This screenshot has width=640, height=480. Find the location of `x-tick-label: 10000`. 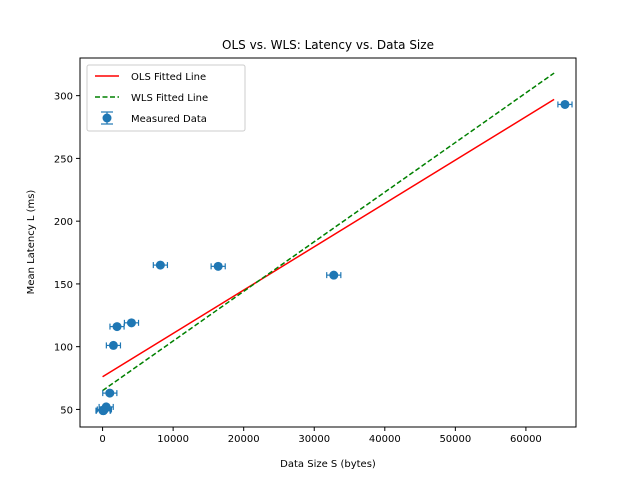

x-tick-label: 10000 is located at coordinates (173, 439).